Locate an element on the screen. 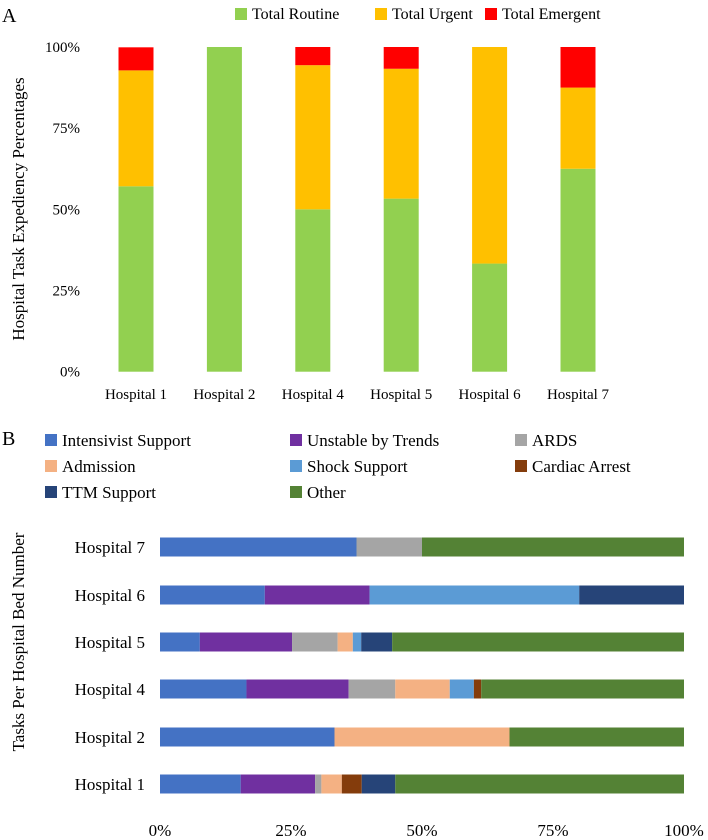 Image resolution: width=708 pixels, height=840 pixels. x-tick-label: Hospital 7 is located at coordinates (578, 395).